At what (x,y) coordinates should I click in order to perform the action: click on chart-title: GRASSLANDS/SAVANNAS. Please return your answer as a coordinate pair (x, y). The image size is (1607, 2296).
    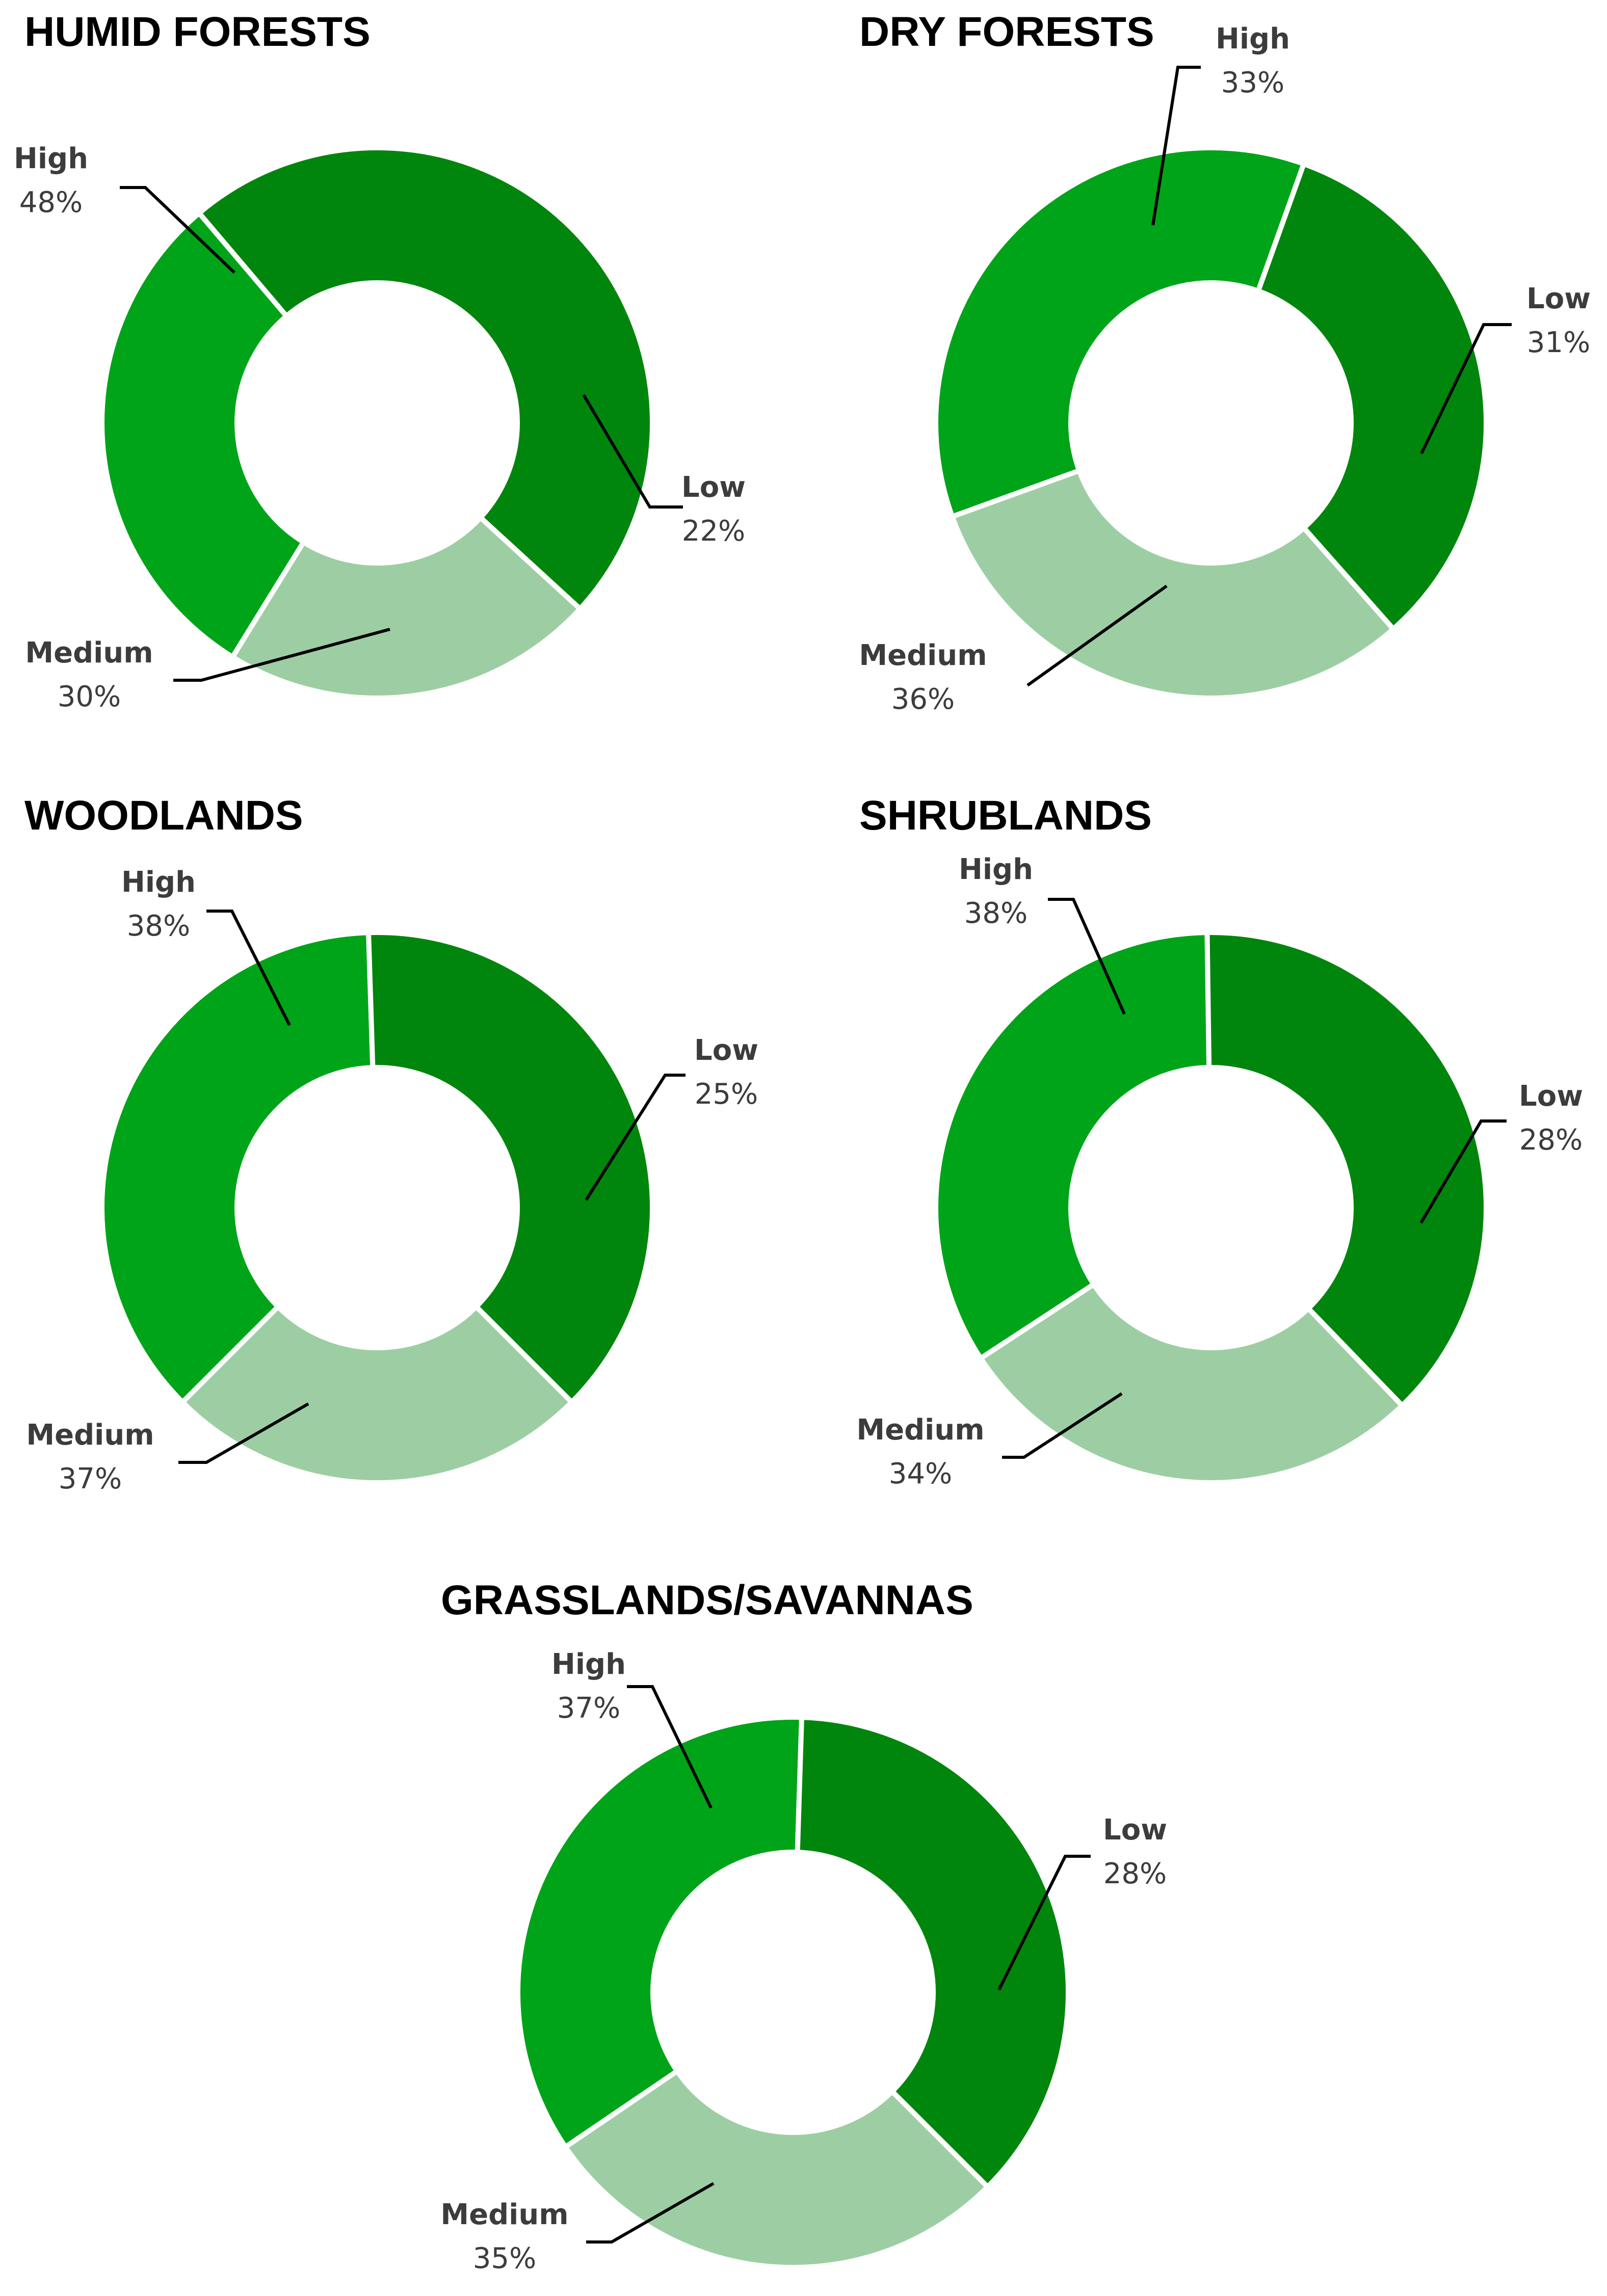
    Looking at the image, I should click on (707, 1600).